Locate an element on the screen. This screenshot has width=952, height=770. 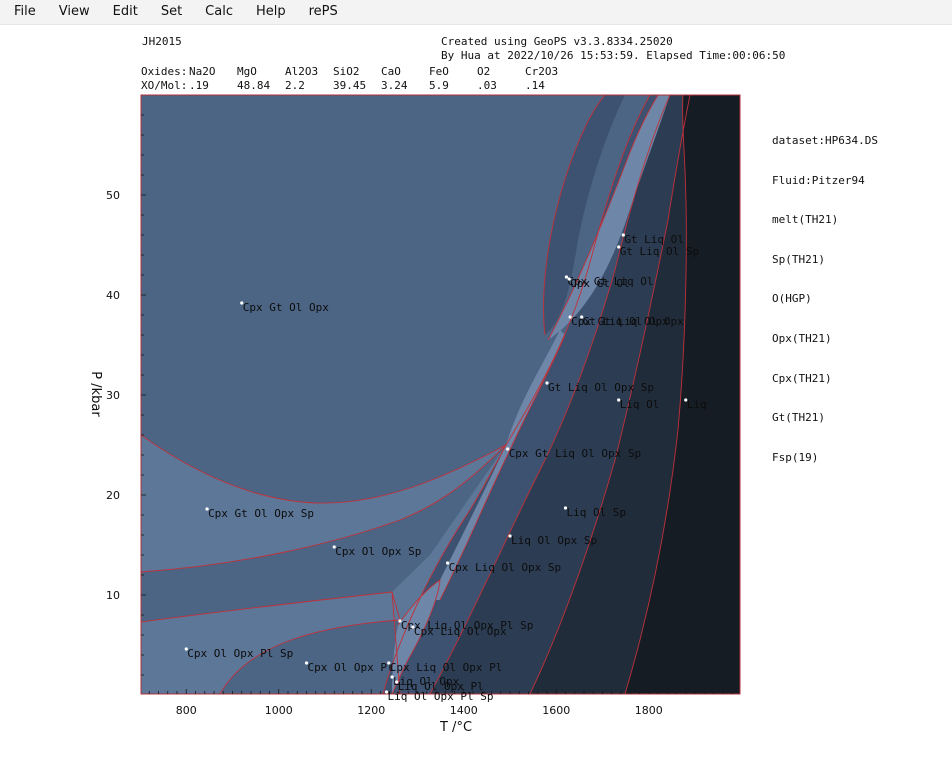
field-label-group: Cpx Liq Ol Opx Sp is located at coordinates (503, 567).